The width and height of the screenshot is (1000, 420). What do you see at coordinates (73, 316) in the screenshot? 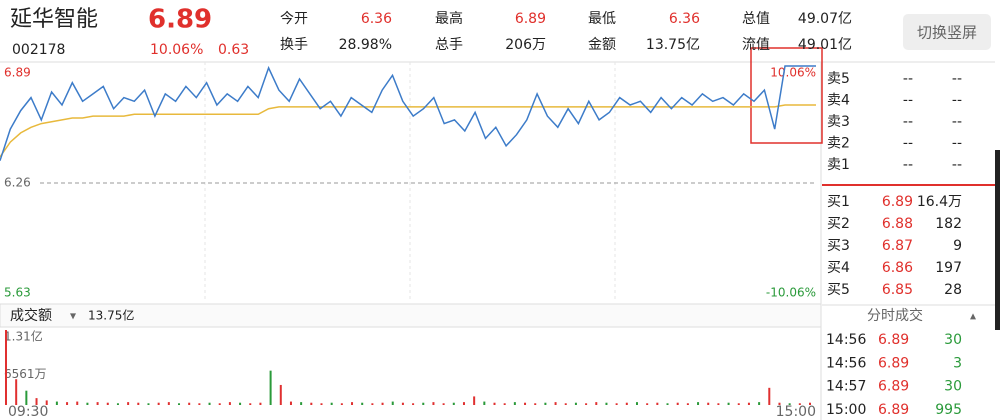
I see `dropdown-icon: ▾` at bounding box center [73, 316].